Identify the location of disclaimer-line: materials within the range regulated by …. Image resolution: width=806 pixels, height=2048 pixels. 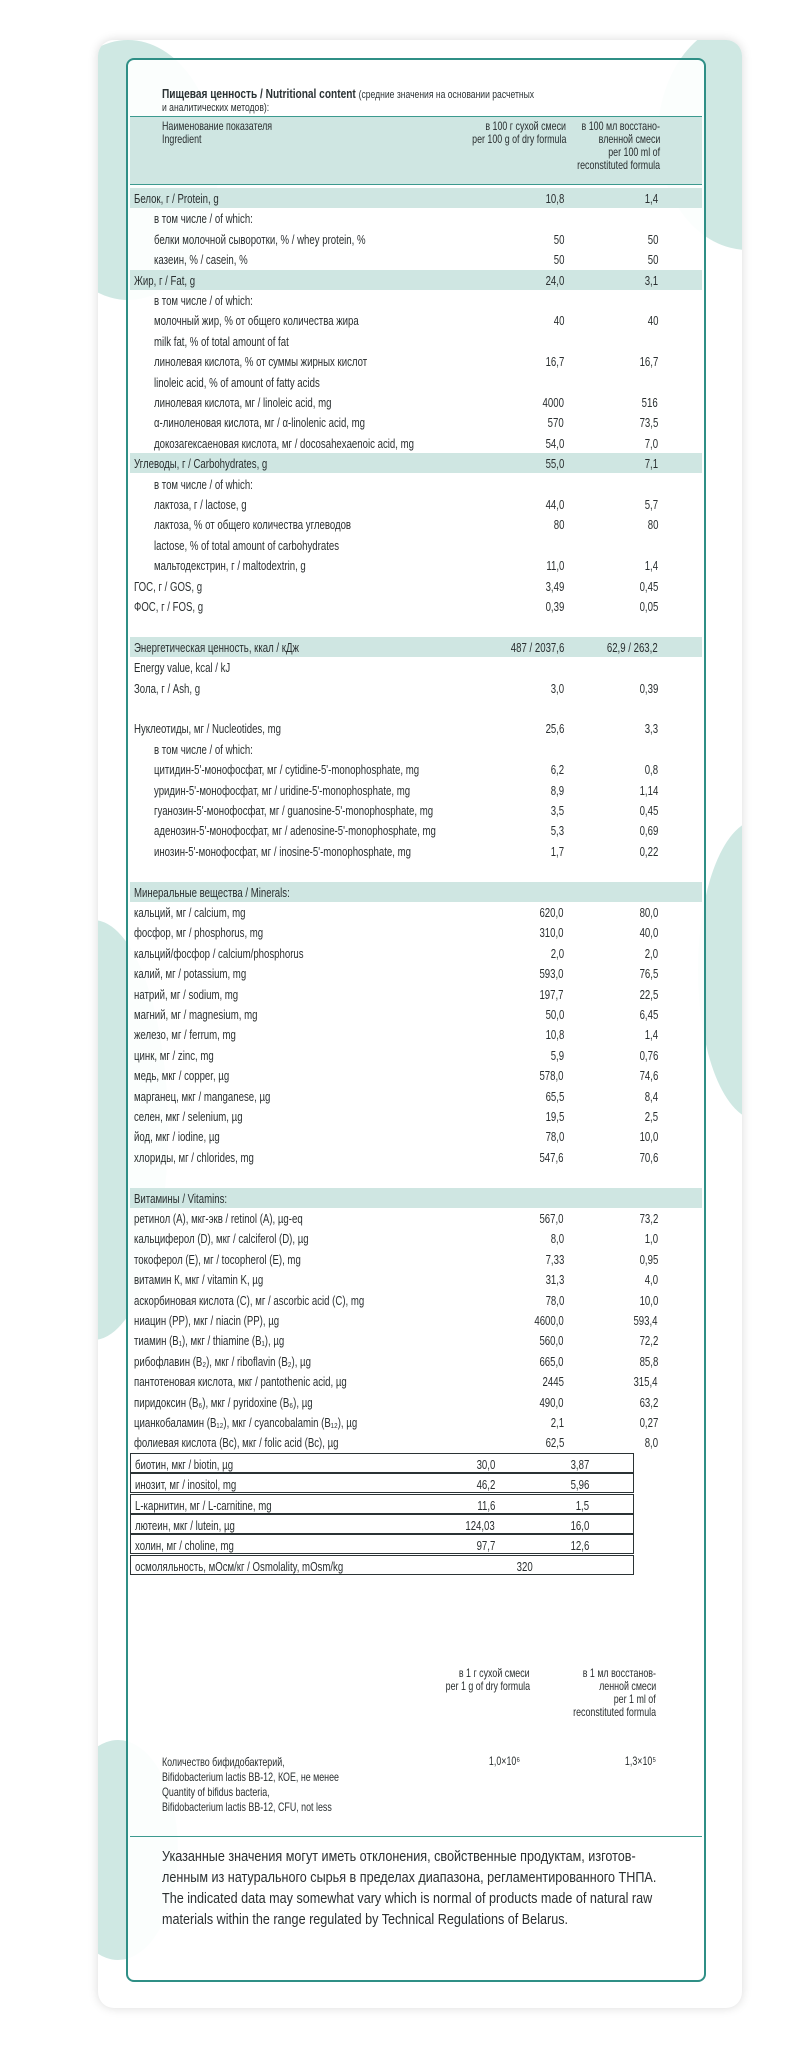
(365, 1919).